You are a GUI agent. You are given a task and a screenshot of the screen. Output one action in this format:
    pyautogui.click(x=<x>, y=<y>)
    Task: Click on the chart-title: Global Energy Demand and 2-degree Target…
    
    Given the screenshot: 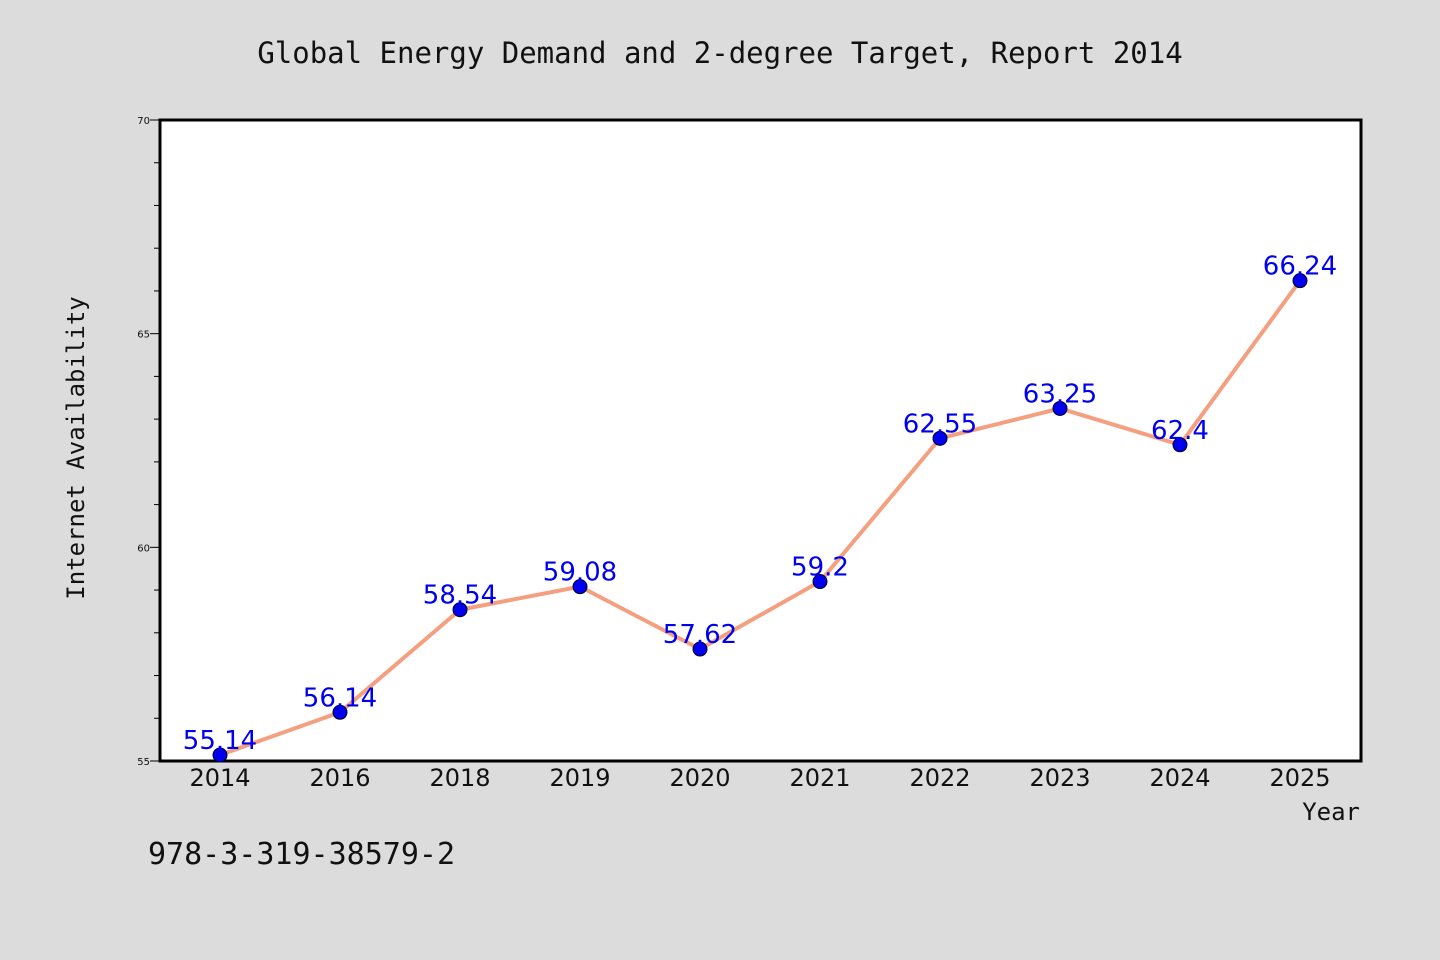 What is the action you would take?
    pyautogui.click(x=719, y=53)
    